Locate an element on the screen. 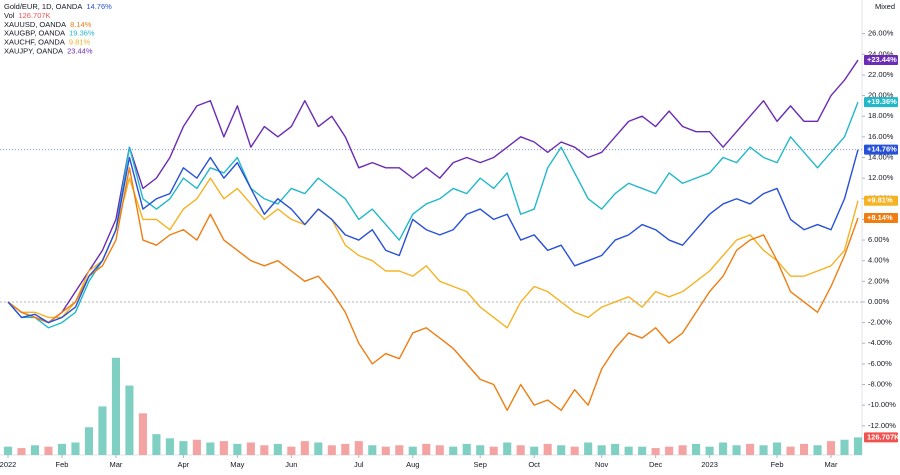 This screenshot has height=475, width=900. legend-entry: XAUJPY, OANDA 23.44% is located at coordinates (48, 50).